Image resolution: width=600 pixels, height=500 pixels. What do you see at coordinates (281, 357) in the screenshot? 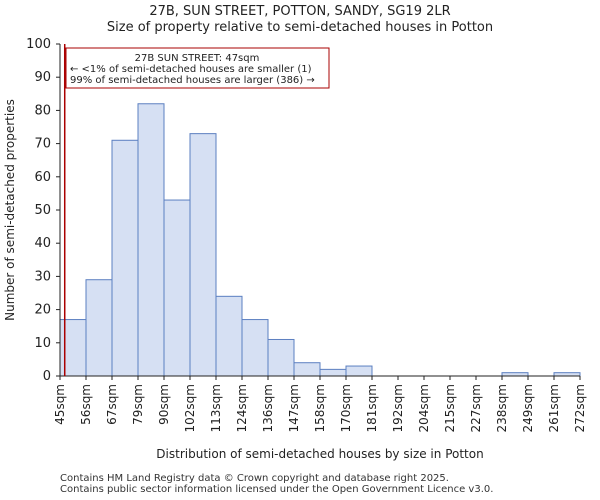
I see `bar-136sqm` at bounding box center [281, 357].